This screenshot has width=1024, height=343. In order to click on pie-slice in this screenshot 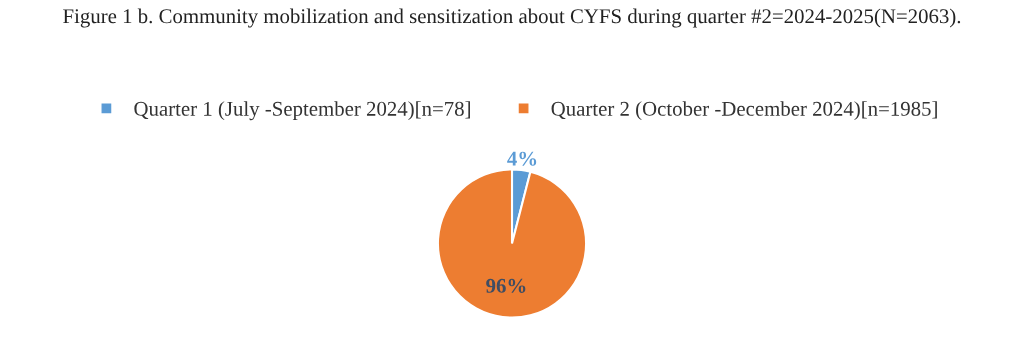, I will do `click(512, 243)`.